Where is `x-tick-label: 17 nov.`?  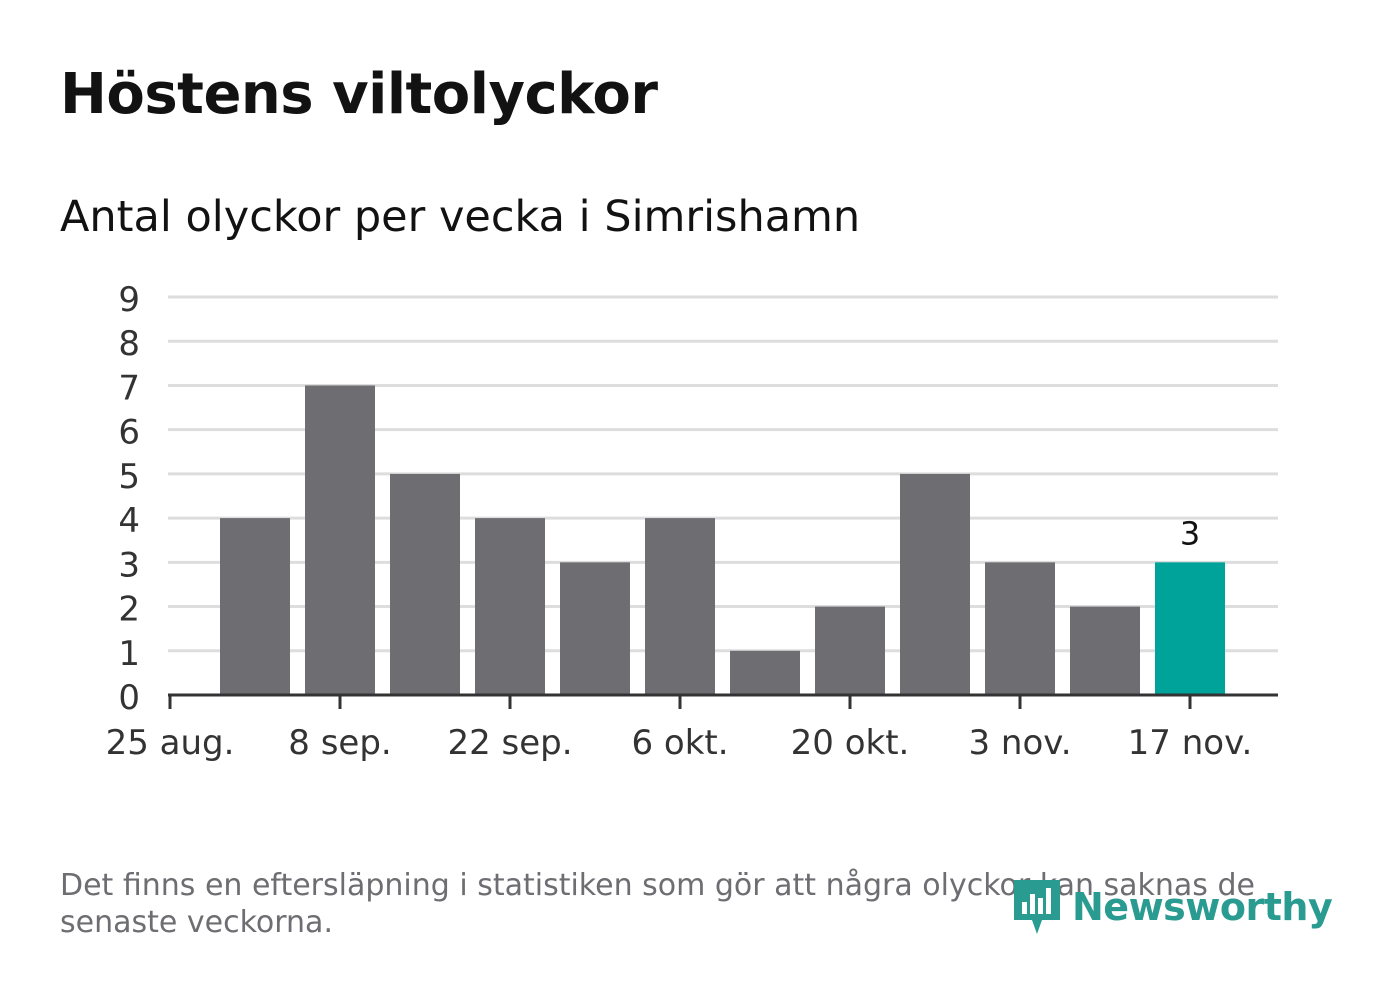 x-tick-label: 17 nov. is located at coordinates (1190, 743).